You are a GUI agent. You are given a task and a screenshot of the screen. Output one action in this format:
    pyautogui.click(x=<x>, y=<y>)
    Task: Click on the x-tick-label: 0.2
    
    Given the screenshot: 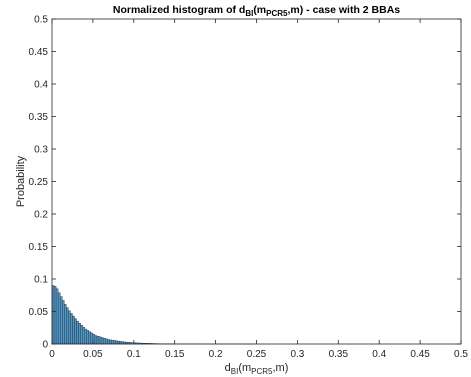 What is the action you would take?
    pyautogui.click(x=216, y=354)
    